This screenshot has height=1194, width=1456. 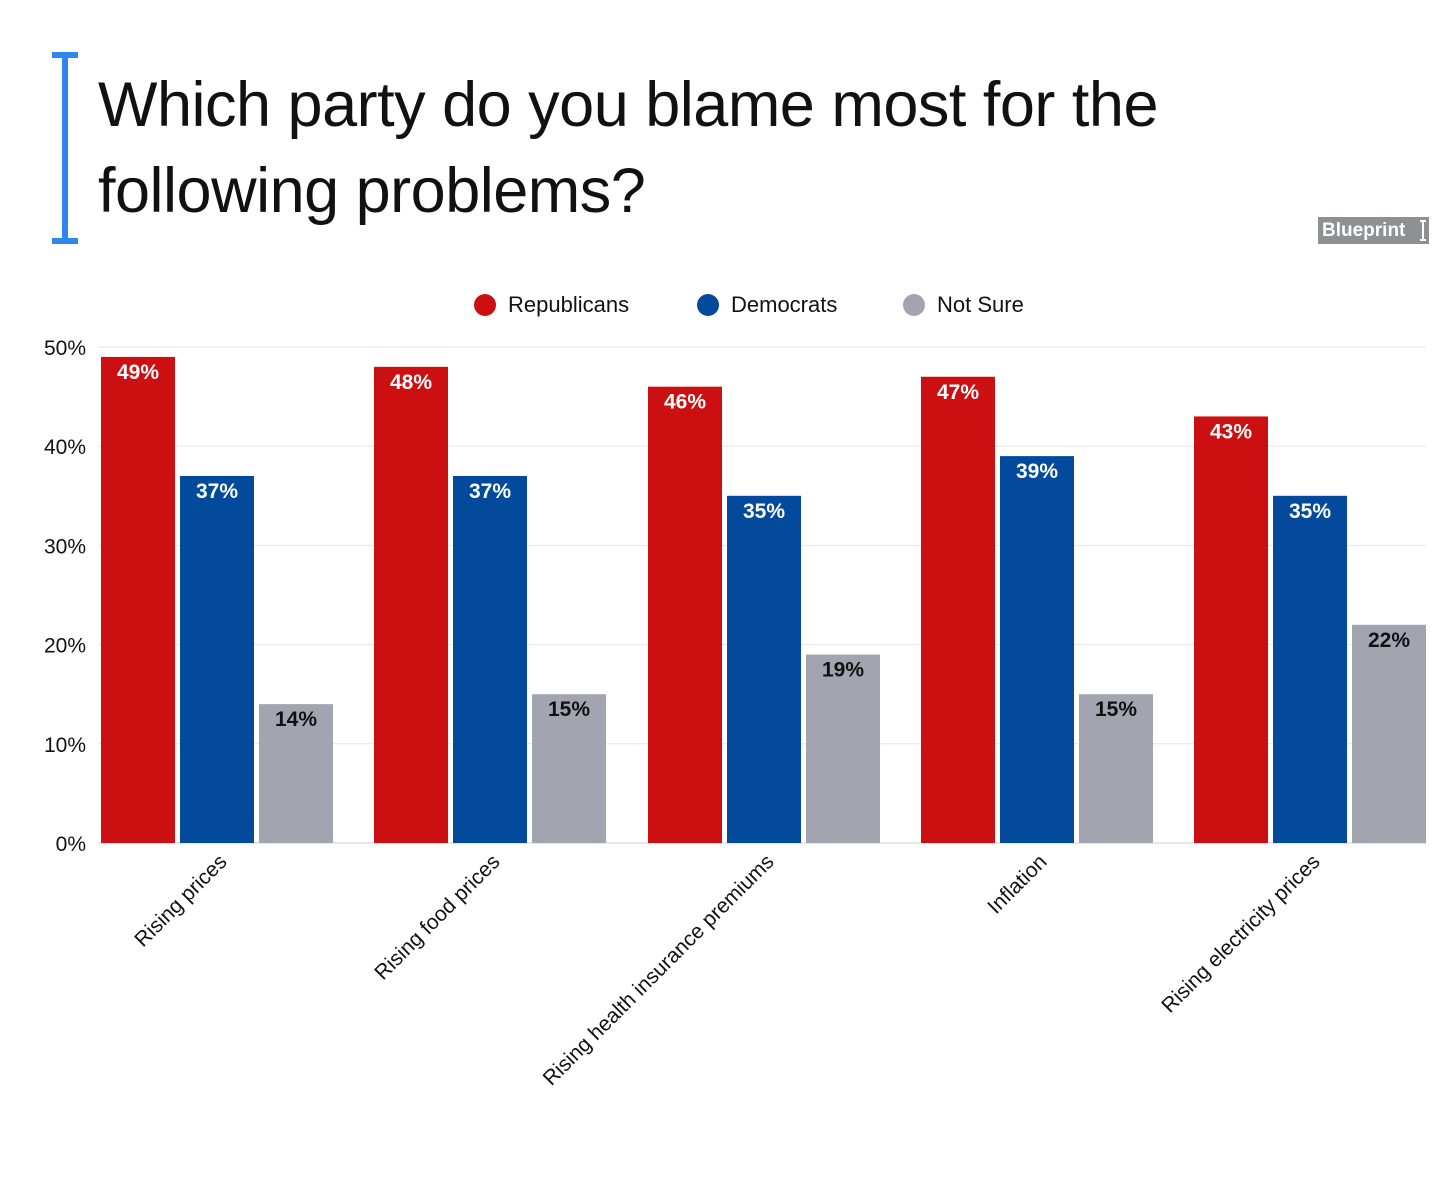 I want to click on legend-dot-democrats, so click(x=708, y=305).